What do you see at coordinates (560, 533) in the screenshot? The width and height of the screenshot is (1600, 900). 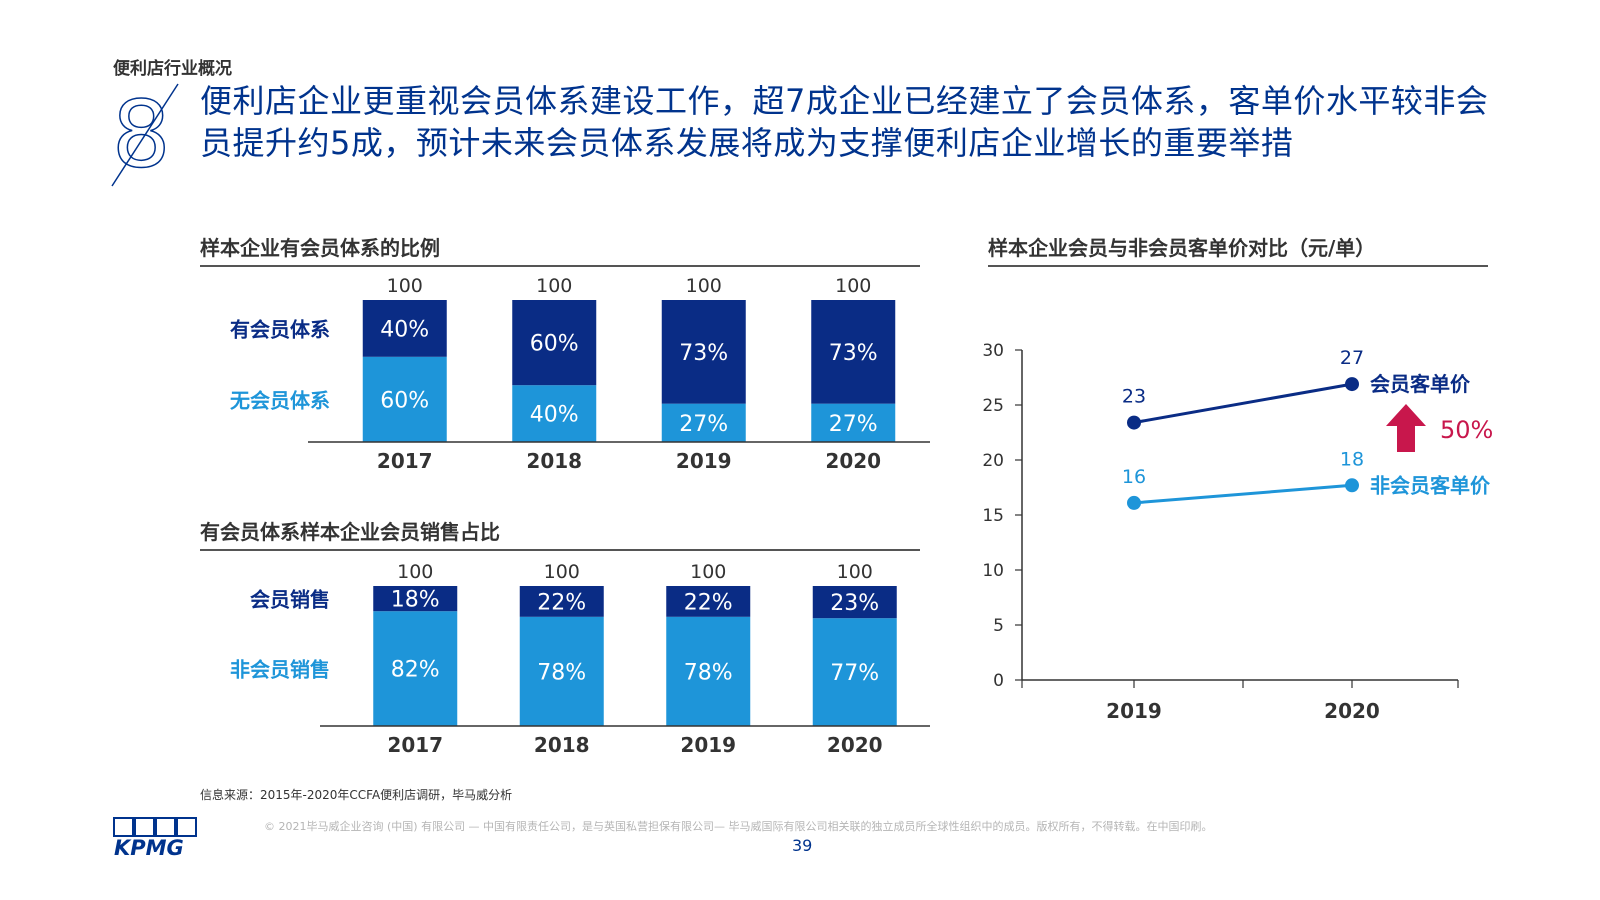 I see `chart2-title: 有会员体系样本企业会员销售占比` at bounding box center [560, 533].